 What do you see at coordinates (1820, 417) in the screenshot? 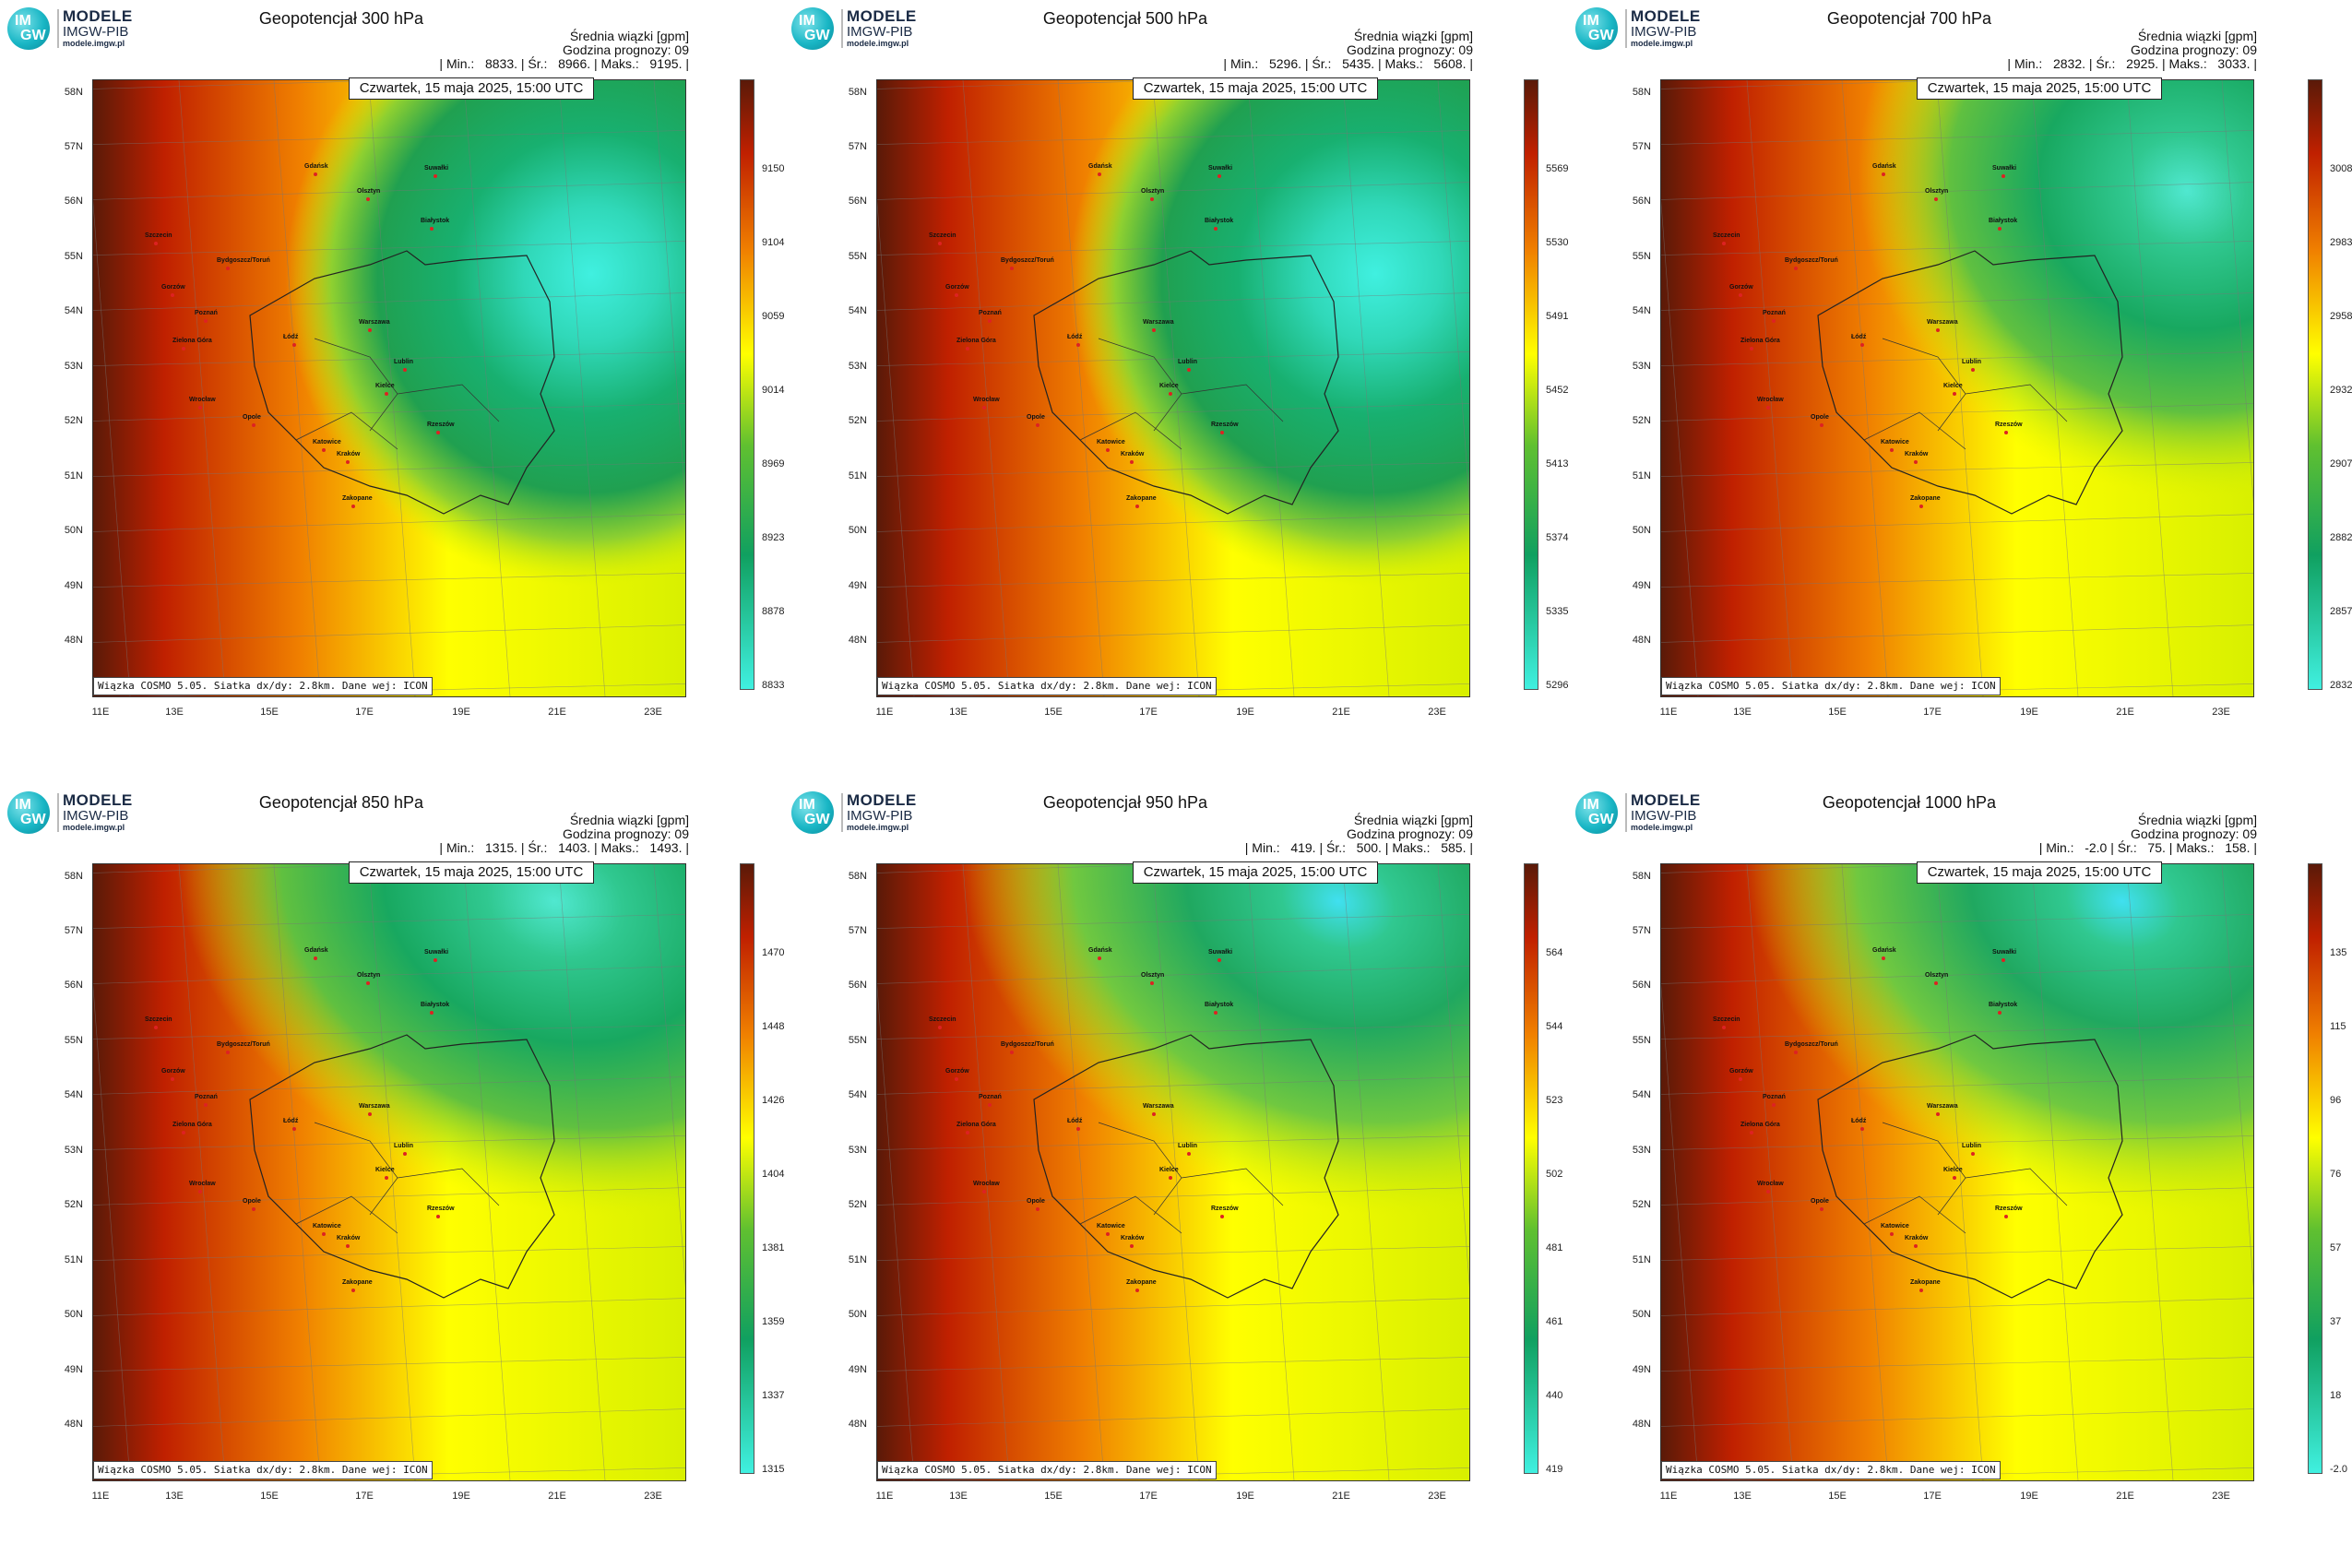
I see `city-label: Opole` at bounding box center [1820, 417].